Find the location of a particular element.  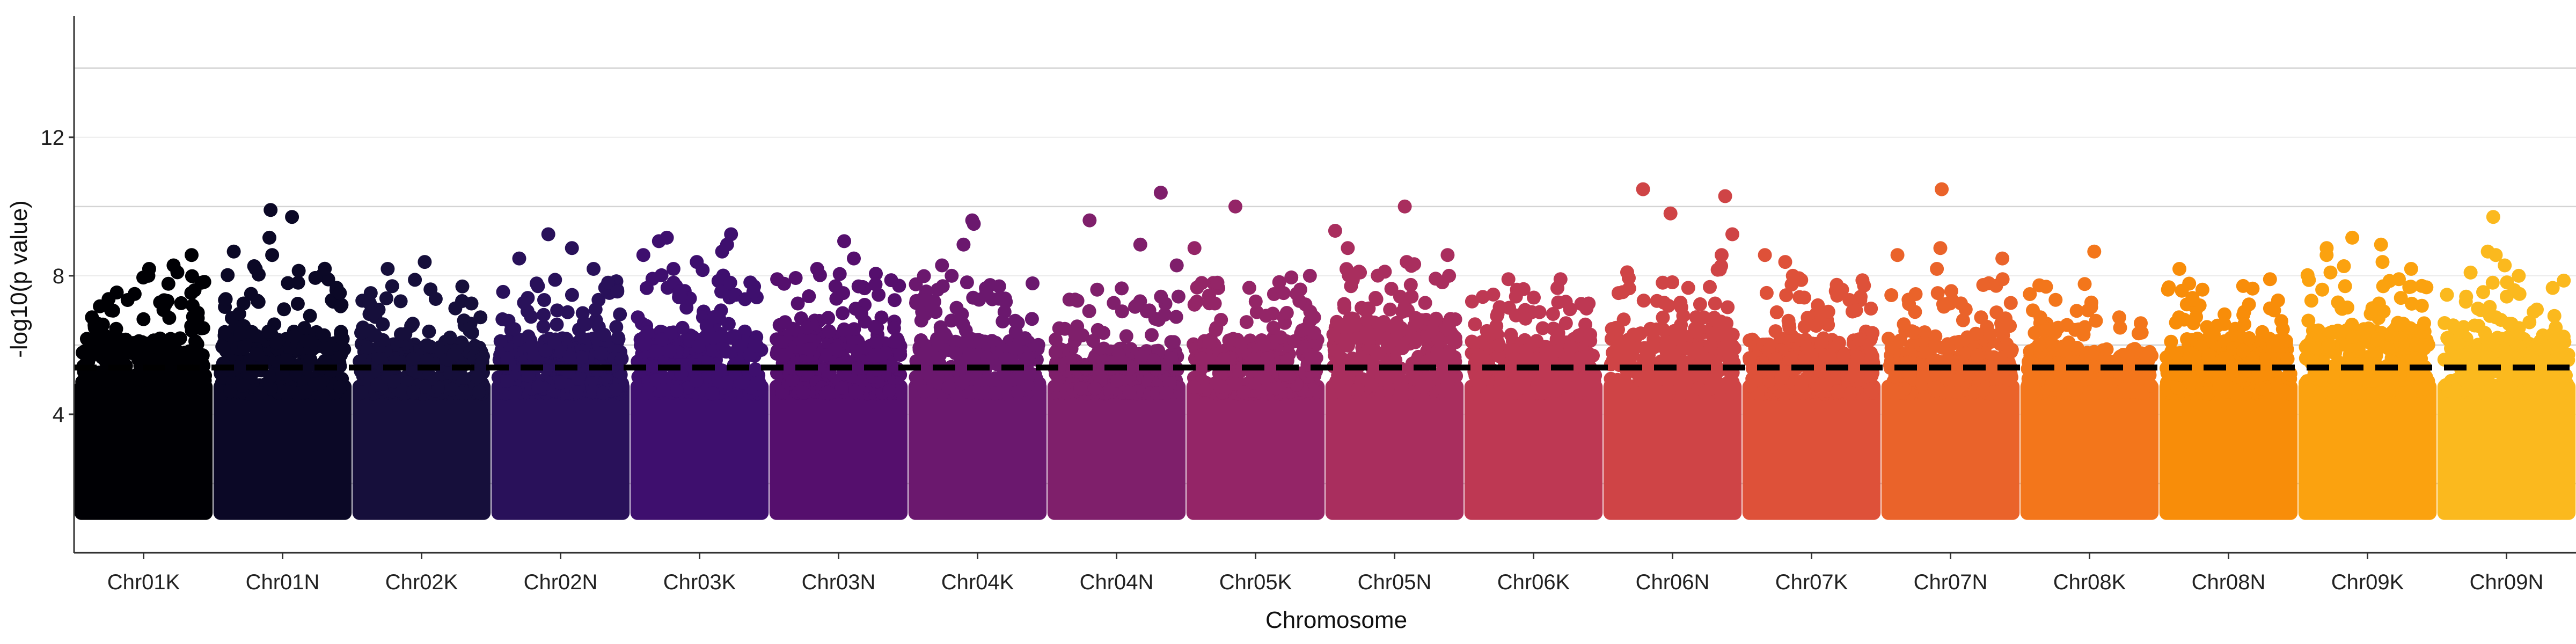

series-Chr07K is located at coordinates (1811, 384).